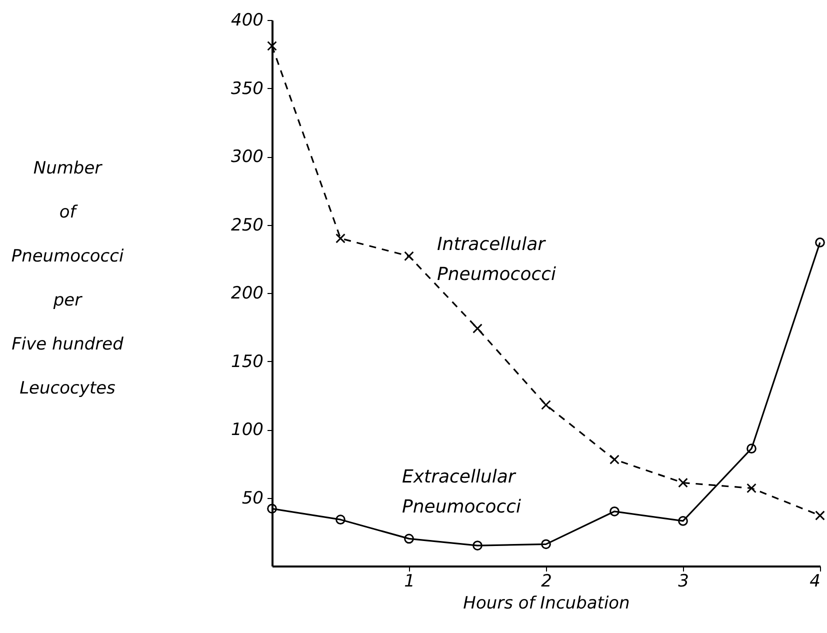 The image size is (827, 633). What do you see at coordinates (461, 492) in the screenshot?
I see `series-label: Extracellular Pneumococci` at bounding box center [461, 492].